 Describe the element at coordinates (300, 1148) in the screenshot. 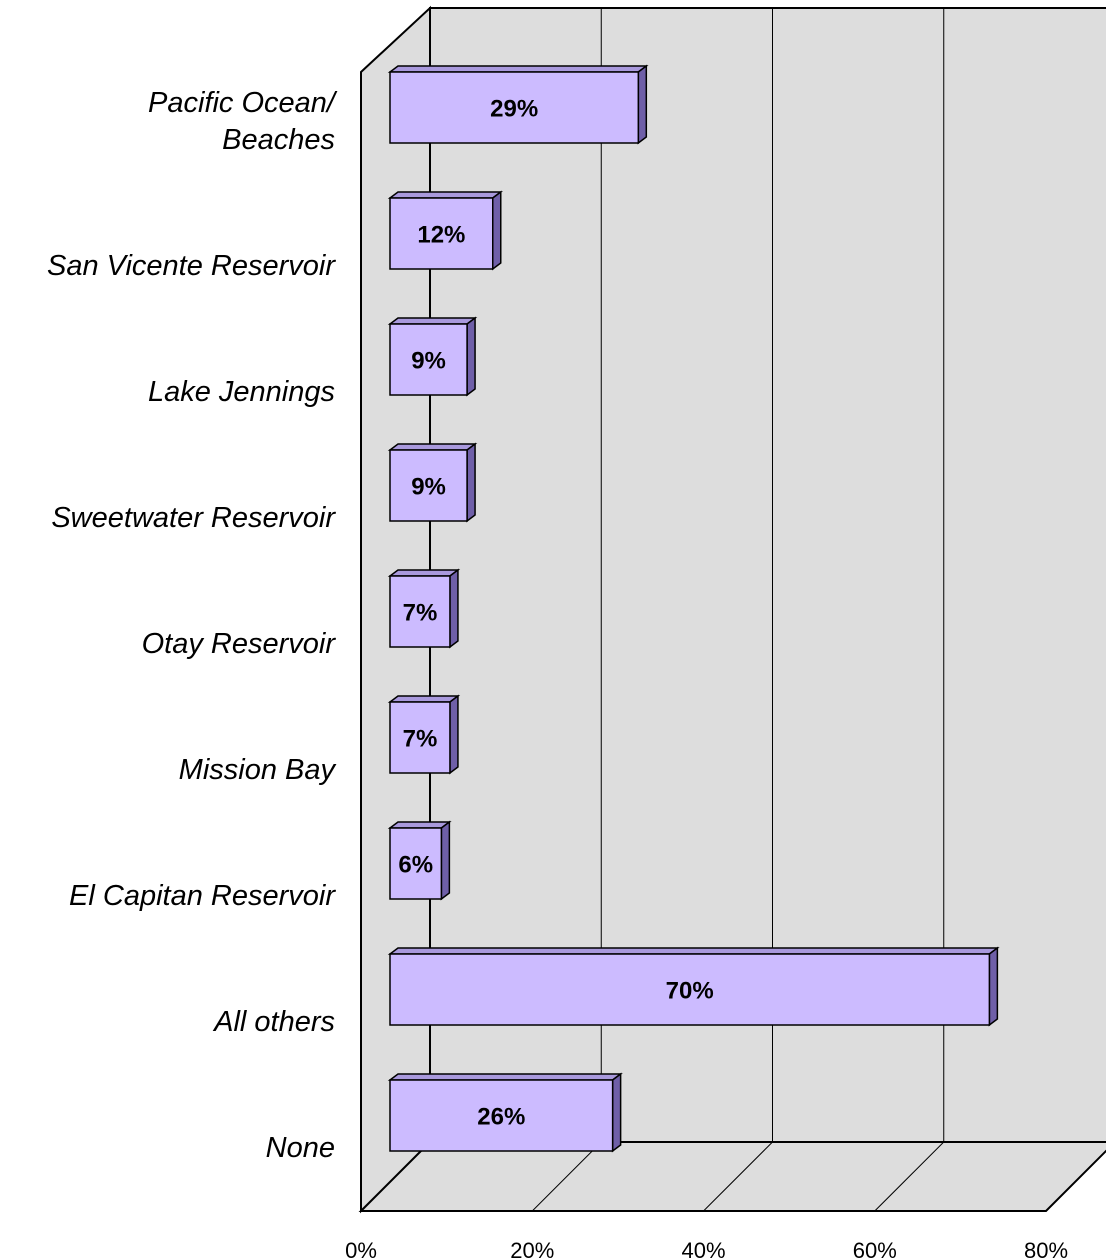

I see `y-tick-label: None` at that location.